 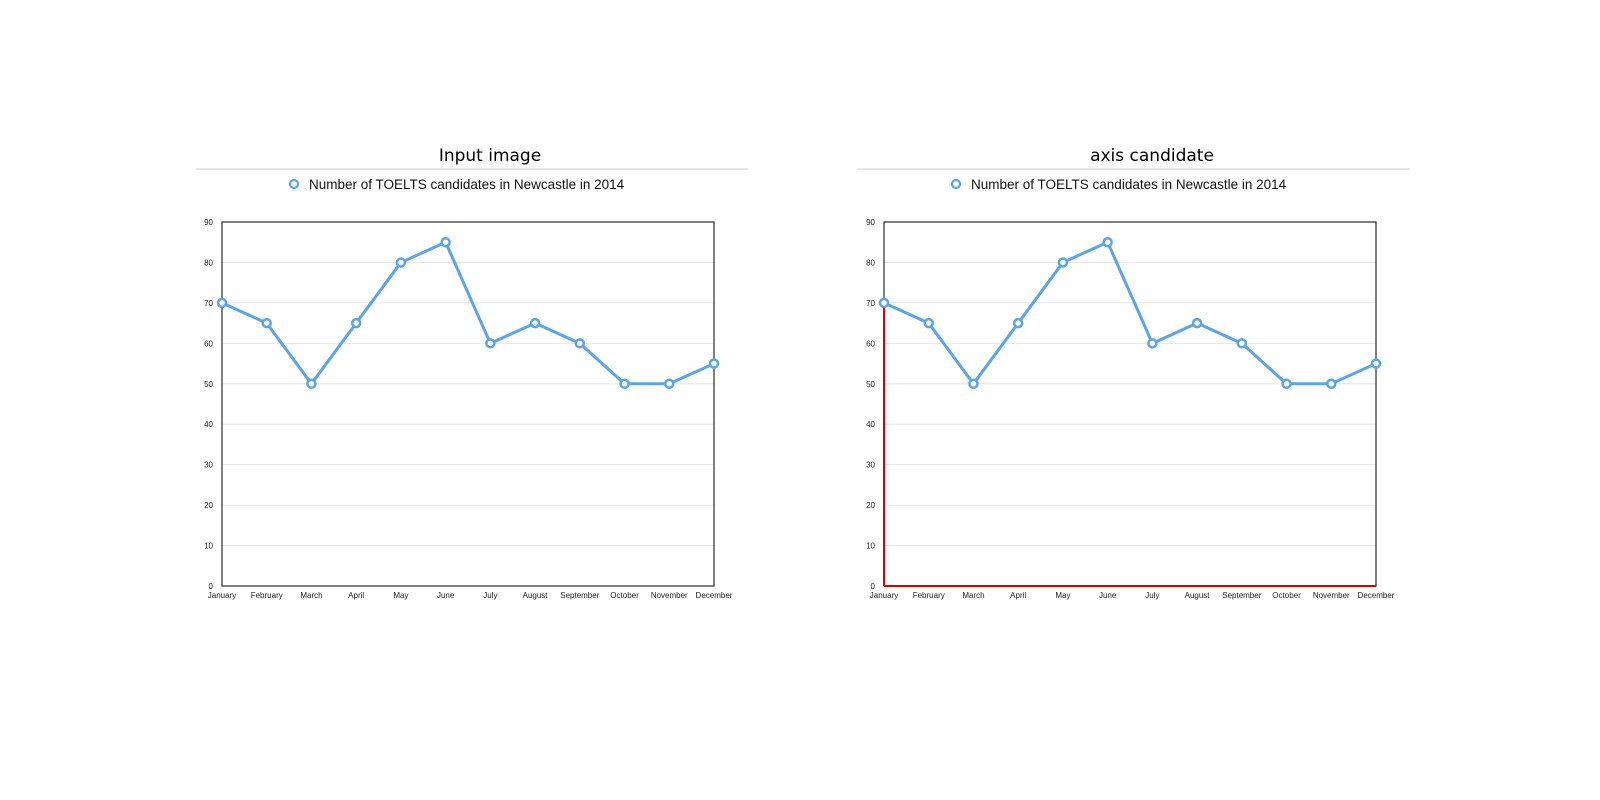 What do you see at coordinates (490, 156) in the screenshot?
I see `panel-title: Input image` at bounding box center [490, 156].